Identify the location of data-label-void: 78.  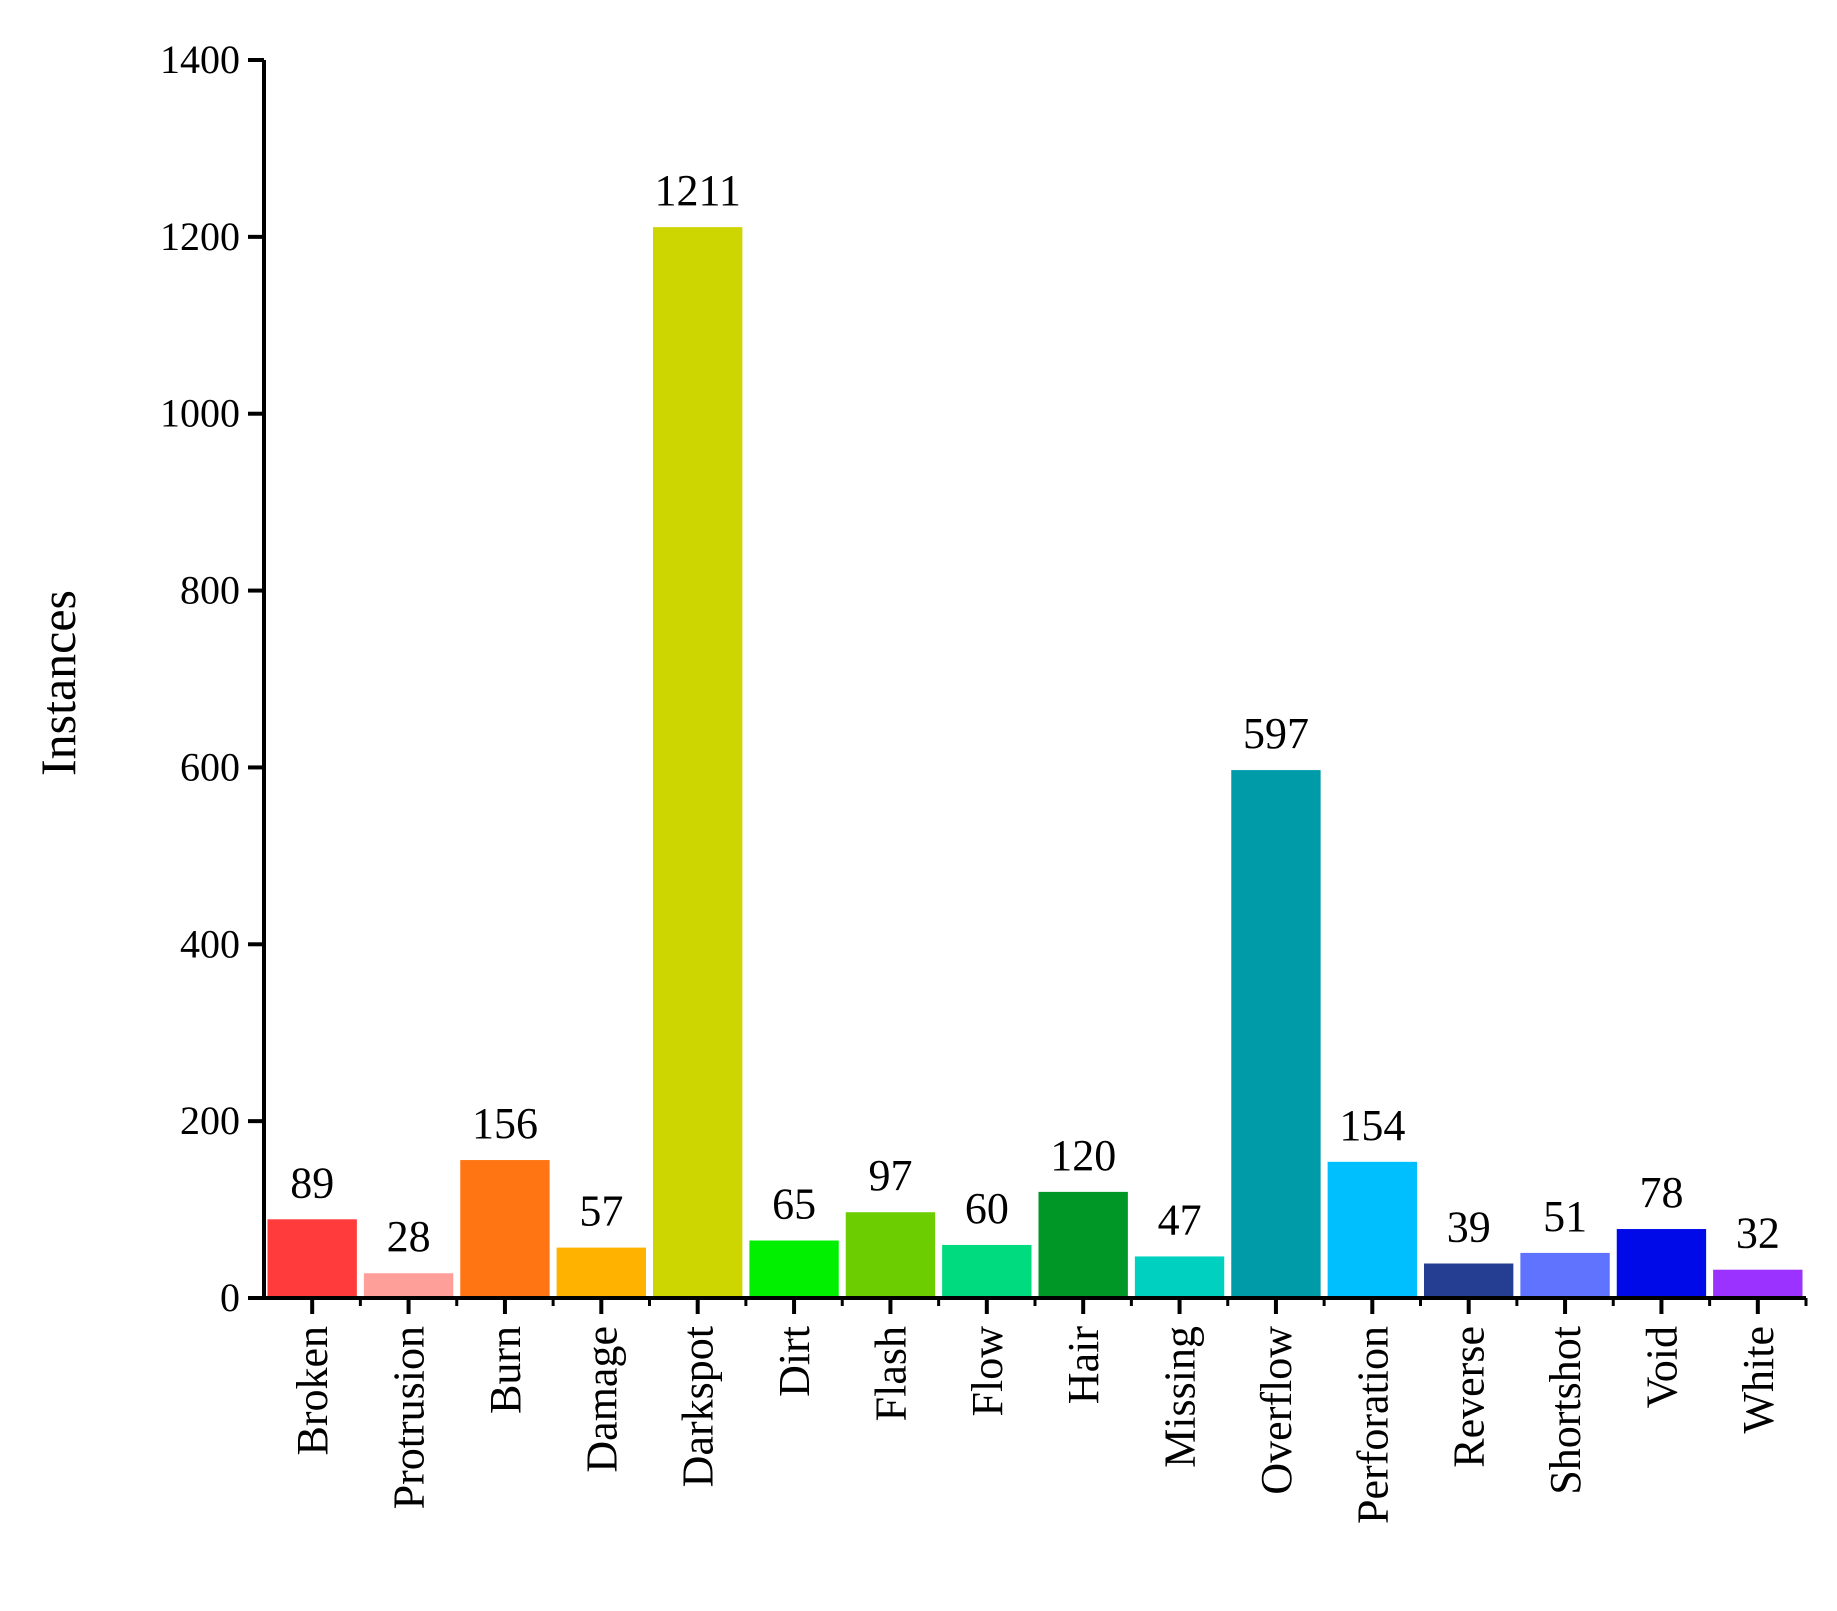
(1661, 1192).